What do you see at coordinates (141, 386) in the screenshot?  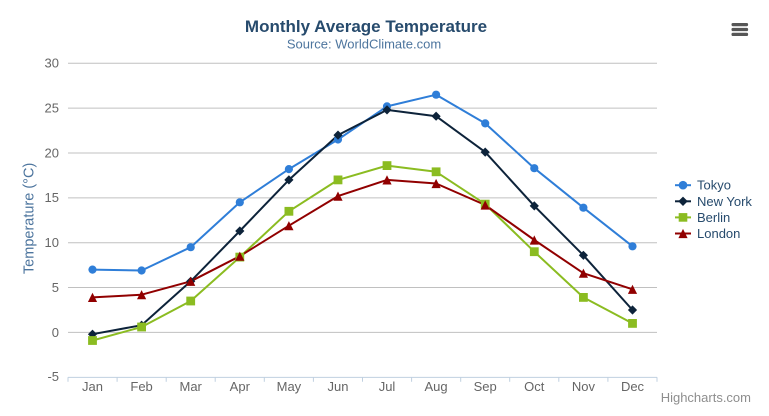 I see `svg-text: Feb` at bounding box center [141, 386].